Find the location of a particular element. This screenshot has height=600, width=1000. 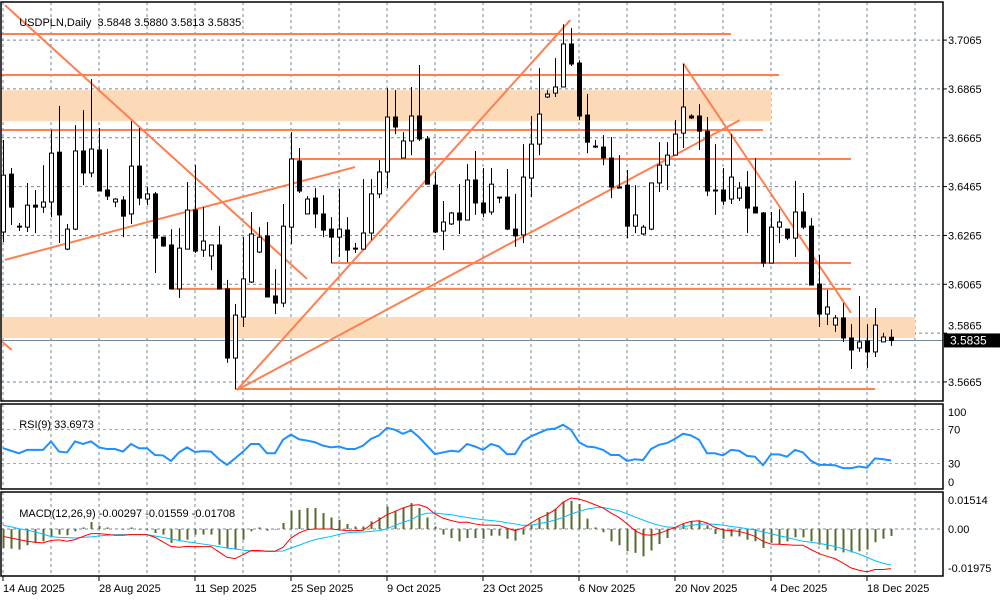

price-axis-label: 3.5865 is located at coordinates (965, 326).